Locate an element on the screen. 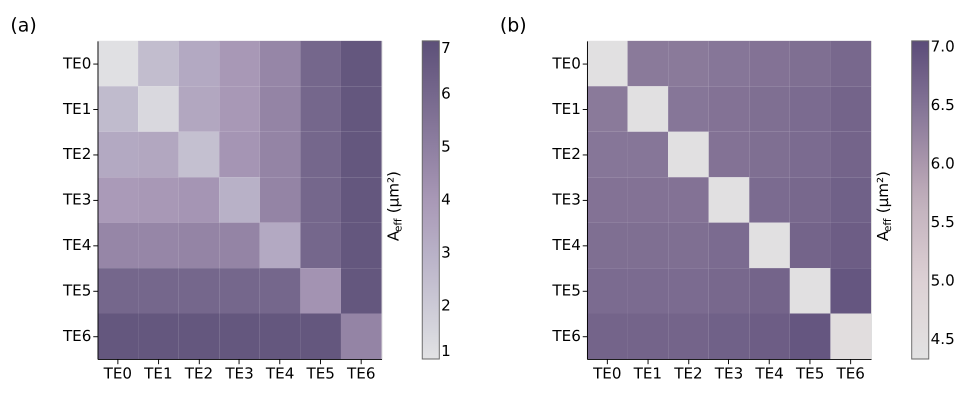 The image size is (960, 414). color-bar-label: 7.0 is located at coordinates (942, 46).